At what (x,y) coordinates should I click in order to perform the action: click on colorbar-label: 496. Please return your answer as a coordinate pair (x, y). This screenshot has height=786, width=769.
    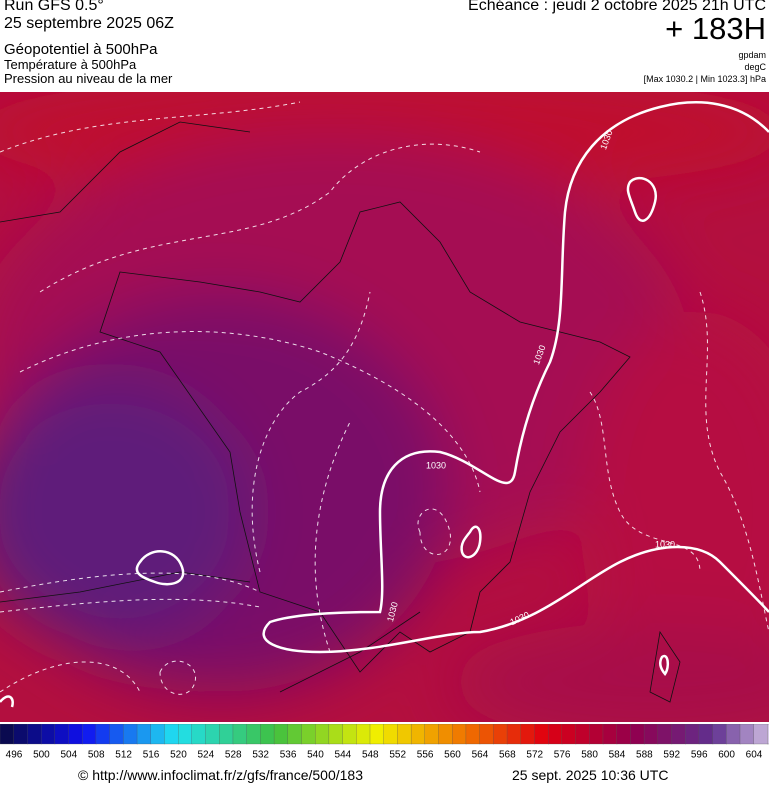
    Looking at the image, I should click on (14, 755).